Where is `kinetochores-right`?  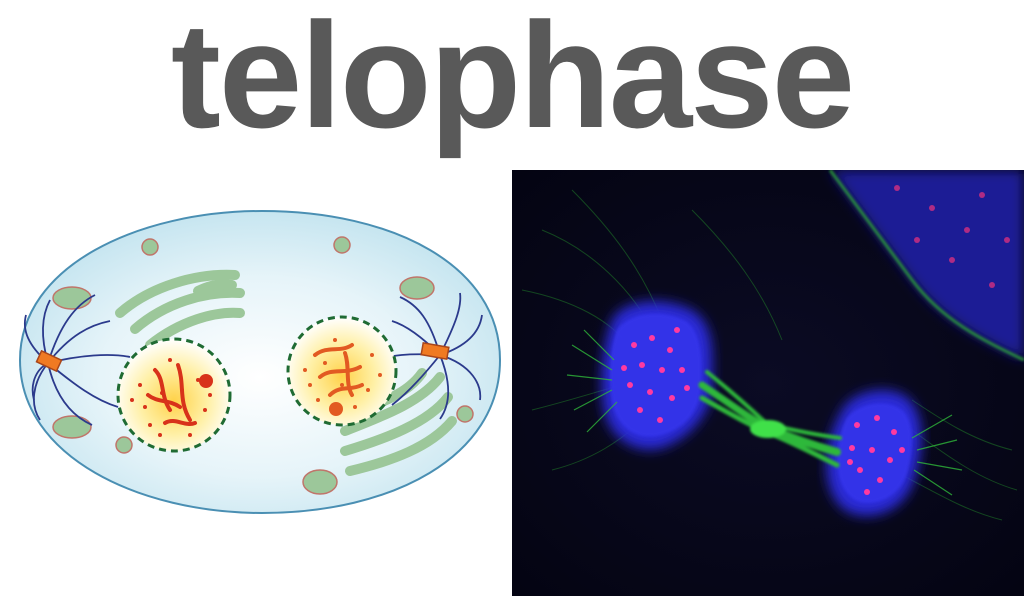
kinetochores-right is located at coordinates (876, 455).